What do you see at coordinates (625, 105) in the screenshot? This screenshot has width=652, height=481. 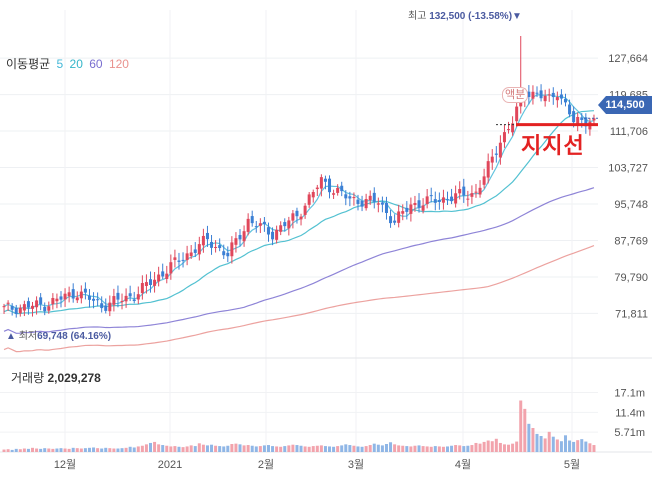 I see `current-price-badge: 114,500` at bounding box center [625, 105].